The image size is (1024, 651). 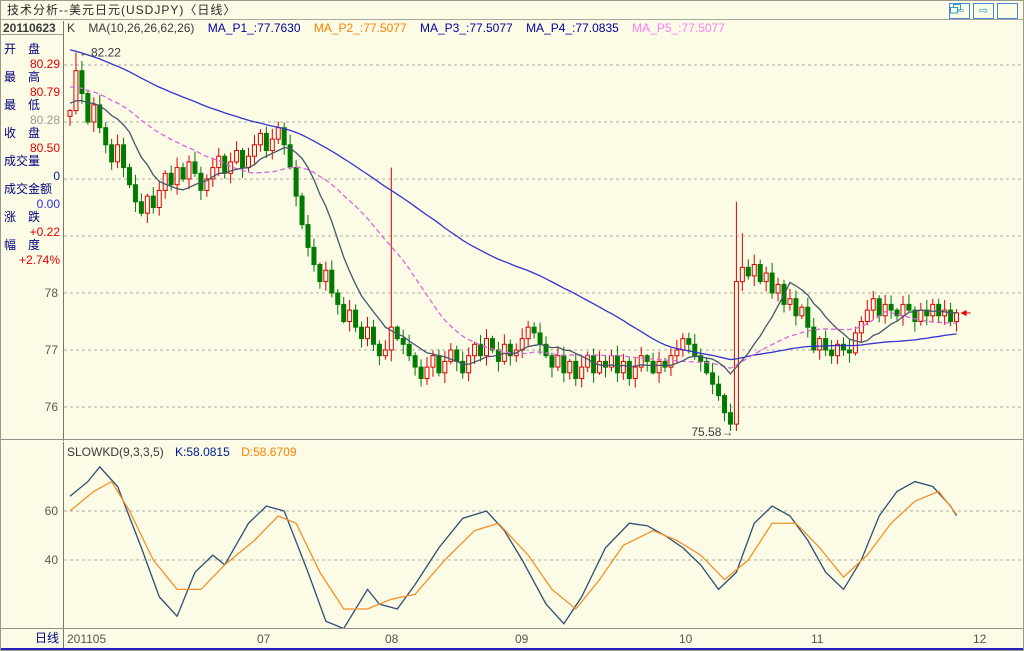 I want to click on svg-text: 75.58→, so click(x=712, y=432).